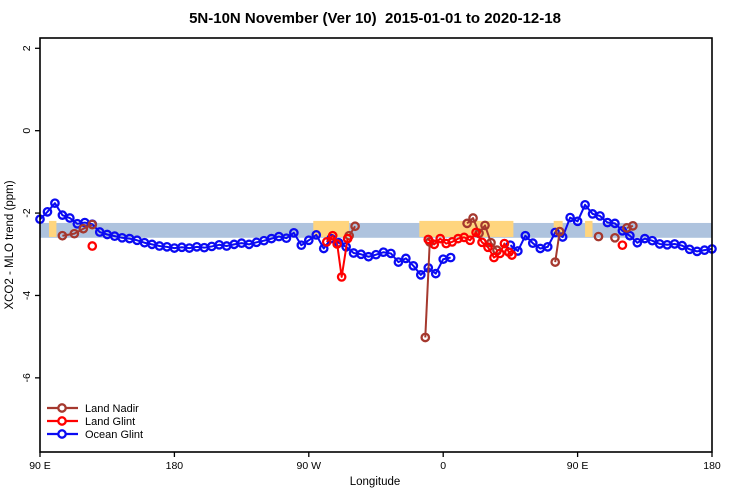 This screenshot has width=750, height=500. What do you see at coordinates (110, 422) in the screenshot?
I see `svg-text: Land Glint` at bounding box center [110, 422].